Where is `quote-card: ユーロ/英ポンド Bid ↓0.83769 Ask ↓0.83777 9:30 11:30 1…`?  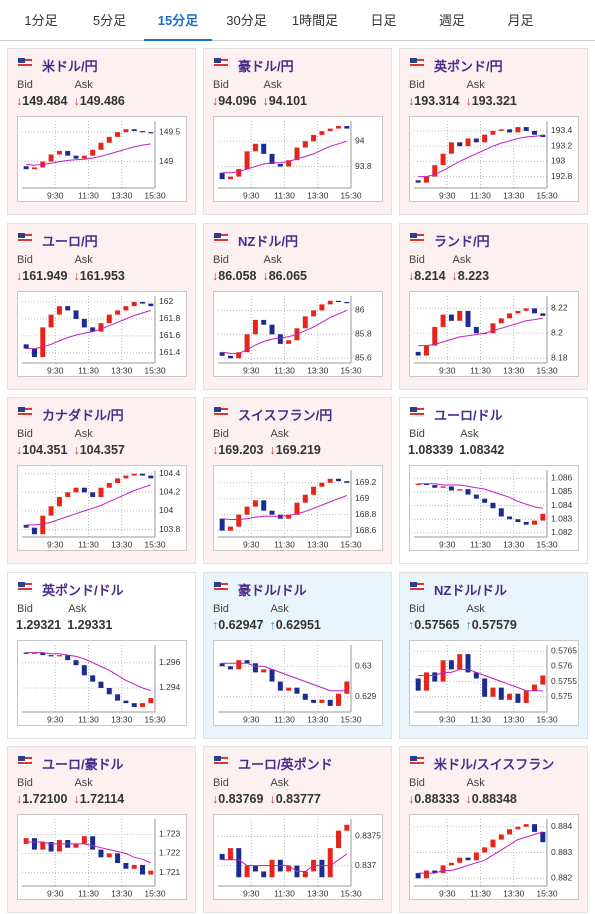
quote-card: ユーロ/英ポンド Bid ↓0.83769 Ask ↓0.83777 9:30 11:30 1… is located at coordinates (297, 829).